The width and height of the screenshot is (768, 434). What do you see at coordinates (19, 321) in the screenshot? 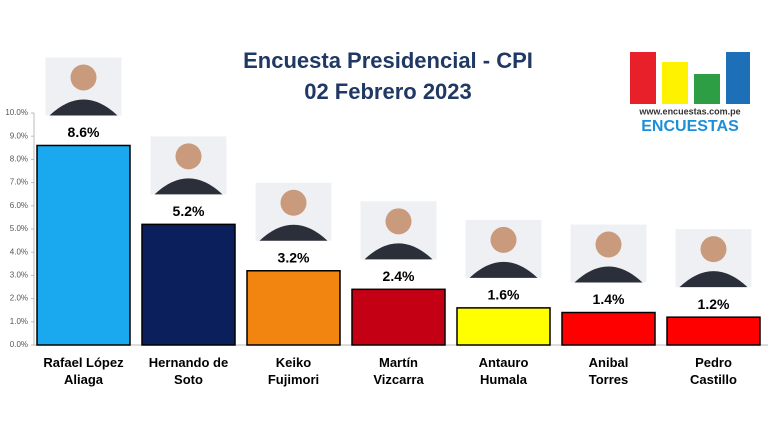
I see `y-tick-label: 1.0%` at bounding box center [19, 321].